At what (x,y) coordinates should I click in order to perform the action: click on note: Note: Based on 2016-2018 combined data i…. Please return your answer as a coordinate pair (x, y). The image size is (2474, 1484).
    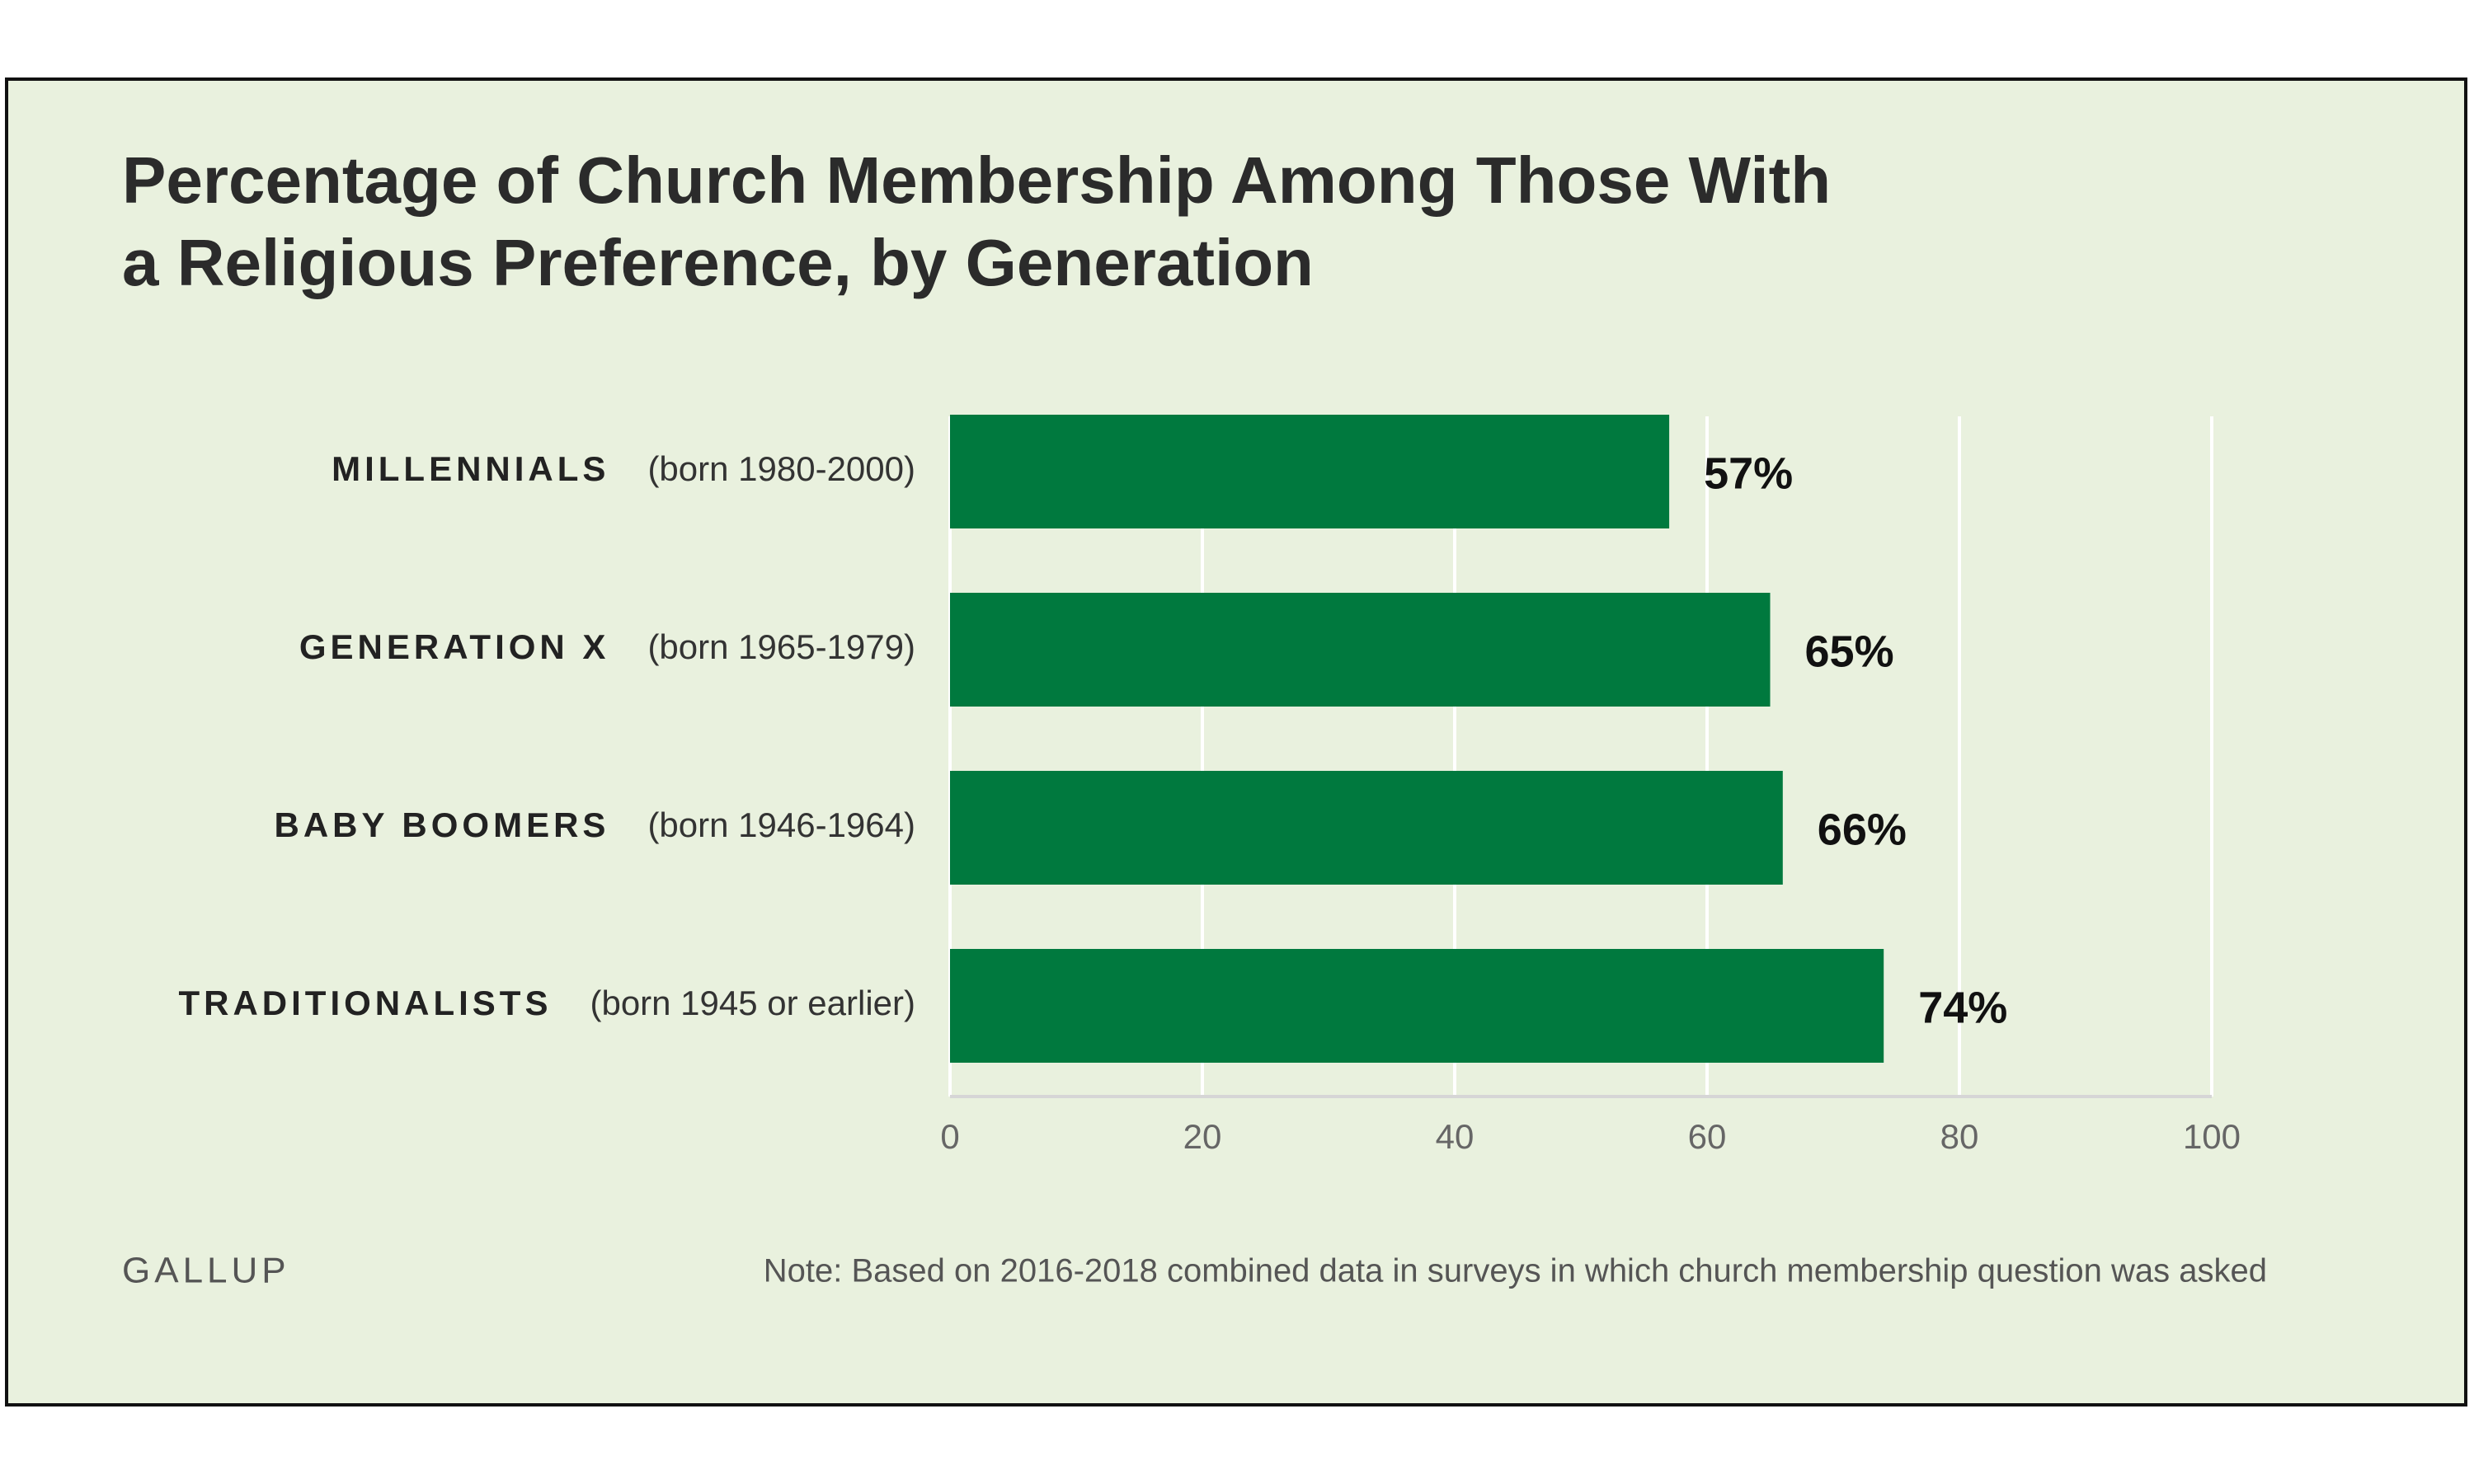
    Looking at the image, I should click on (1515, 1271).